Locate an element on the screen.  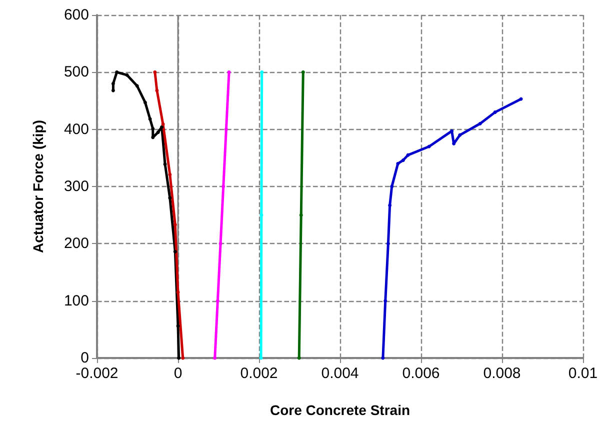
x-axis-title: Core Concrete Strain is located at coordinates (340, 410).